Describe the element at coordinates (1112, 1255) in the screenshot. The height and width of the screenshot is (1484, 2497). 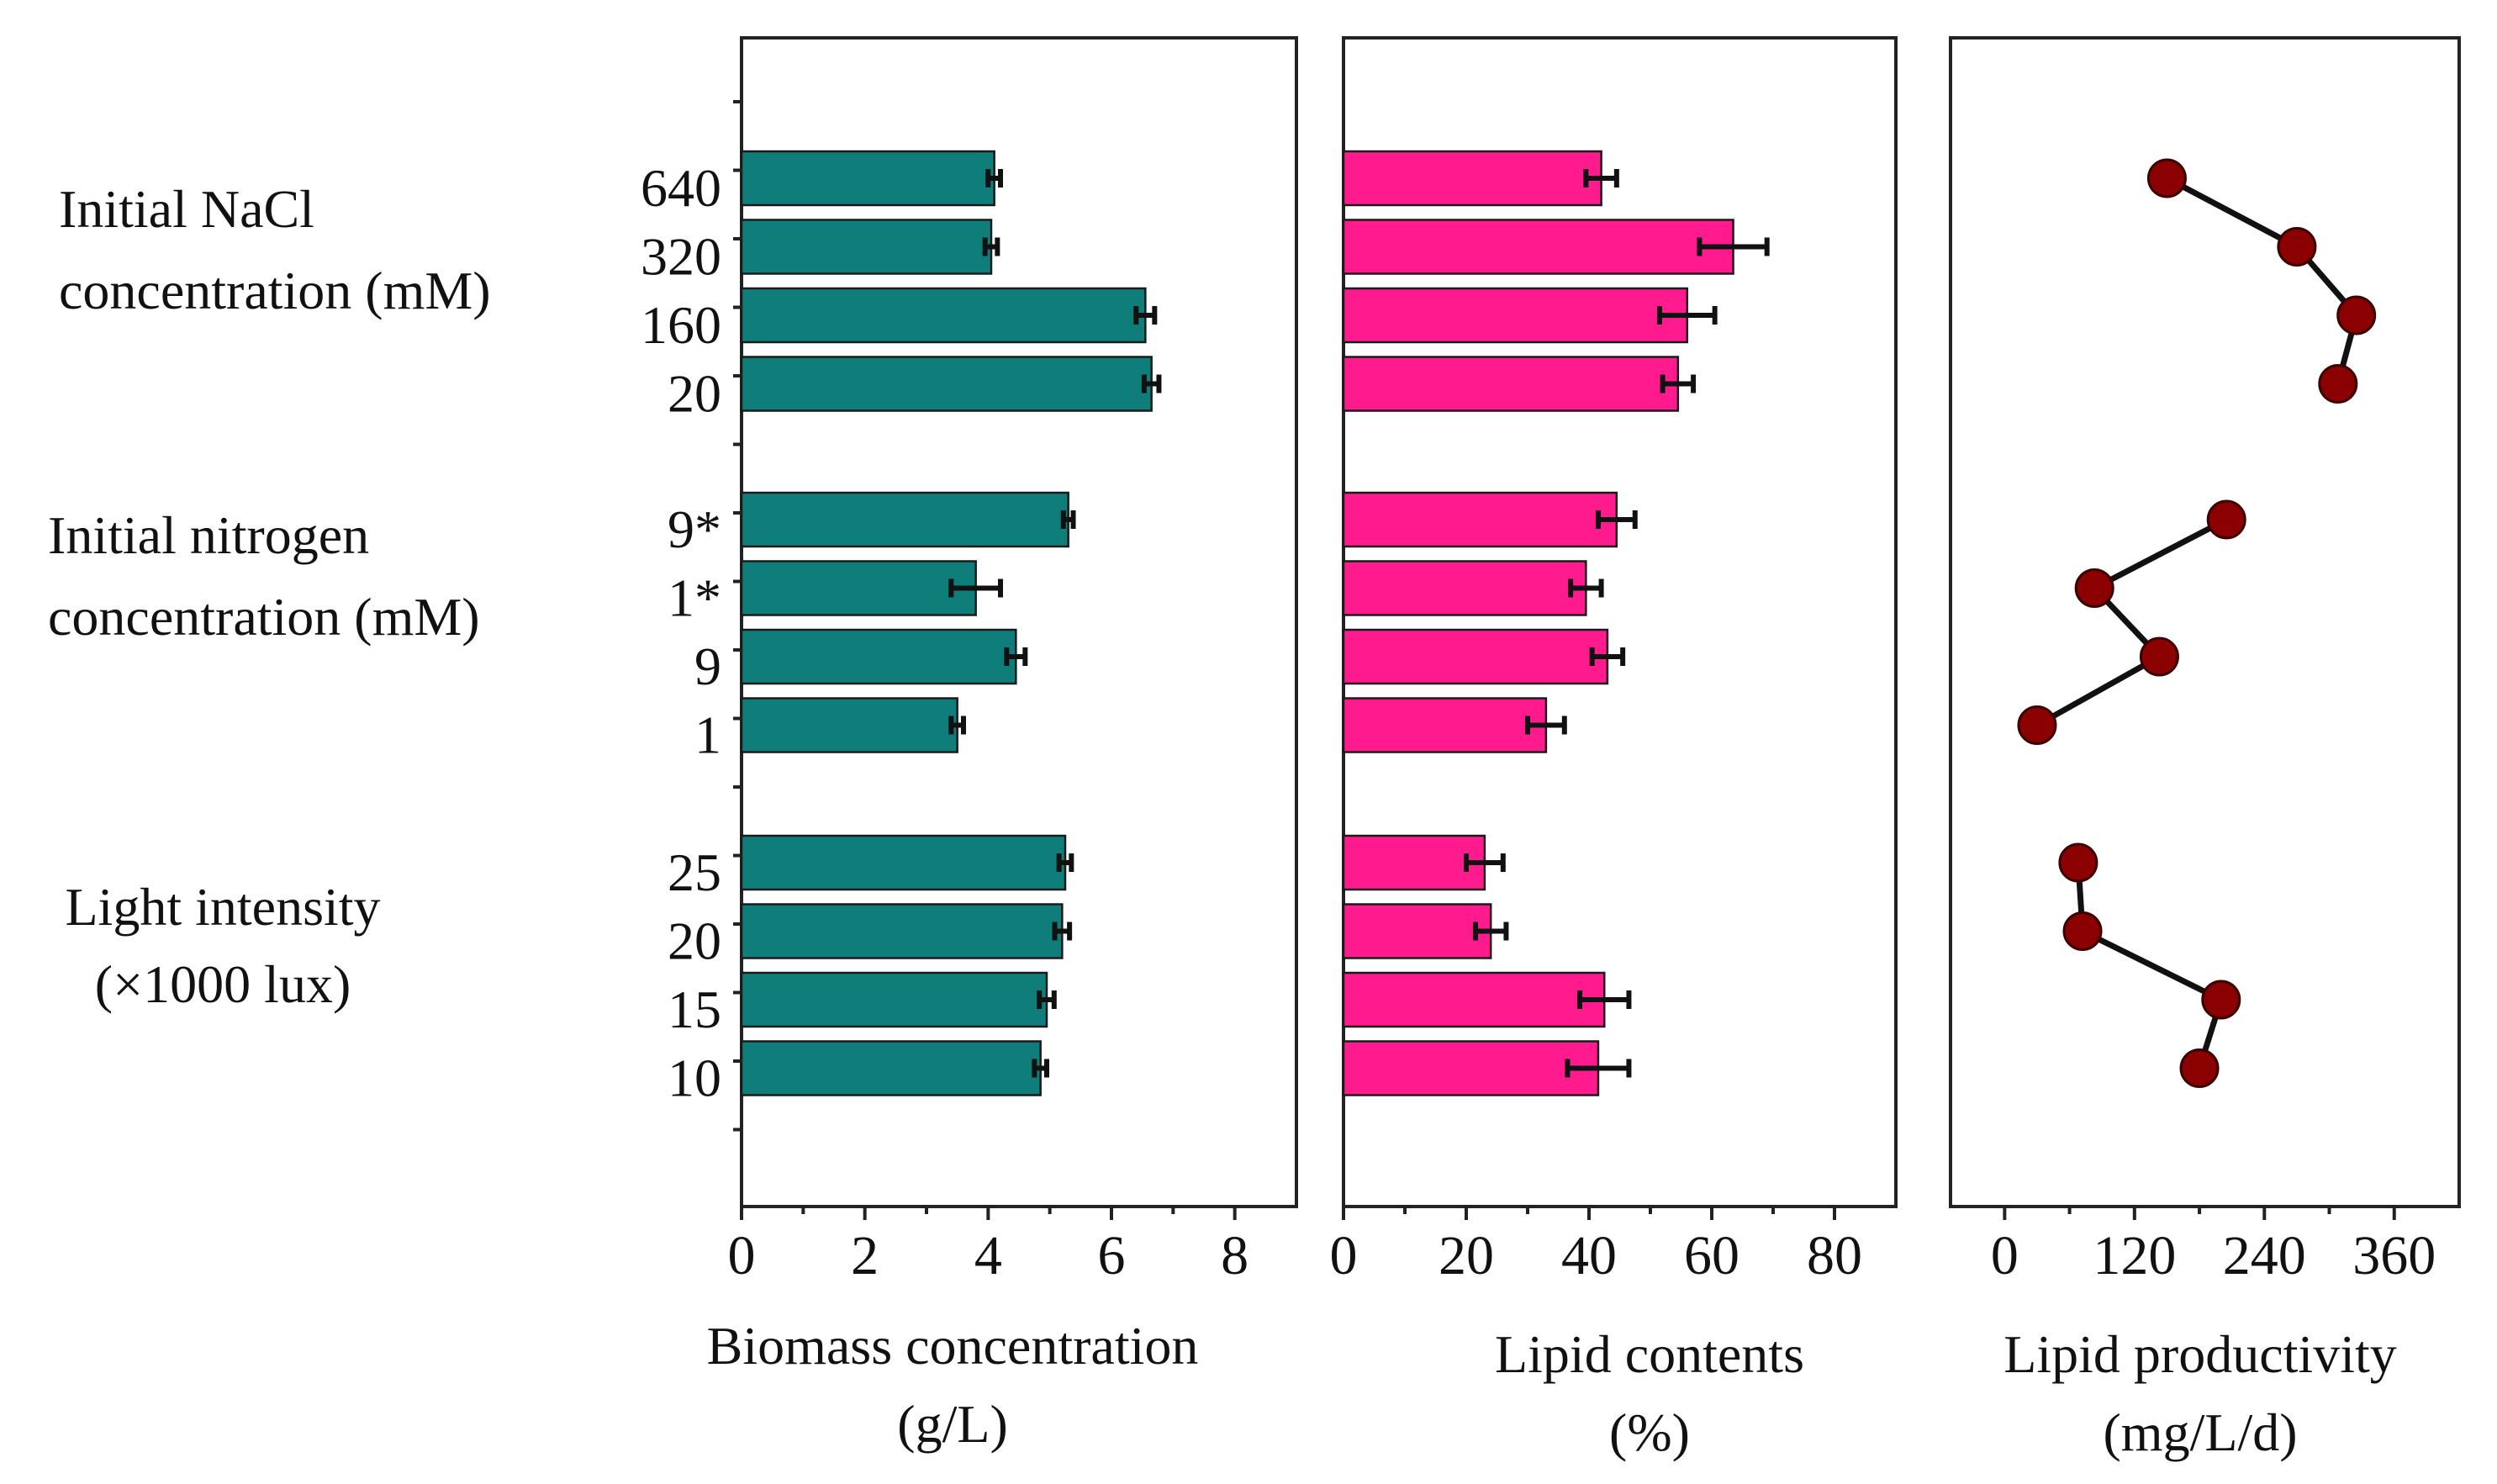
I see `x-tick-label: 6` at that location.